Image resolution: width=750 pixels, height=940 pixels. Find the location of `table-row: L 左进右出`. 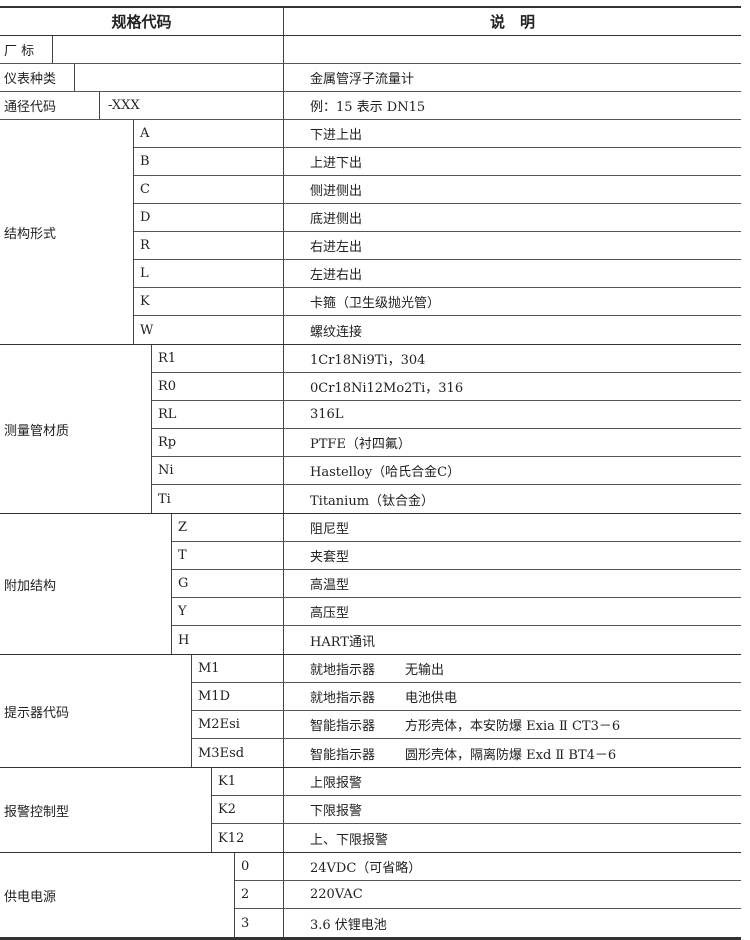

table-row: L 左进右出 is located at coordinates (437, 274).